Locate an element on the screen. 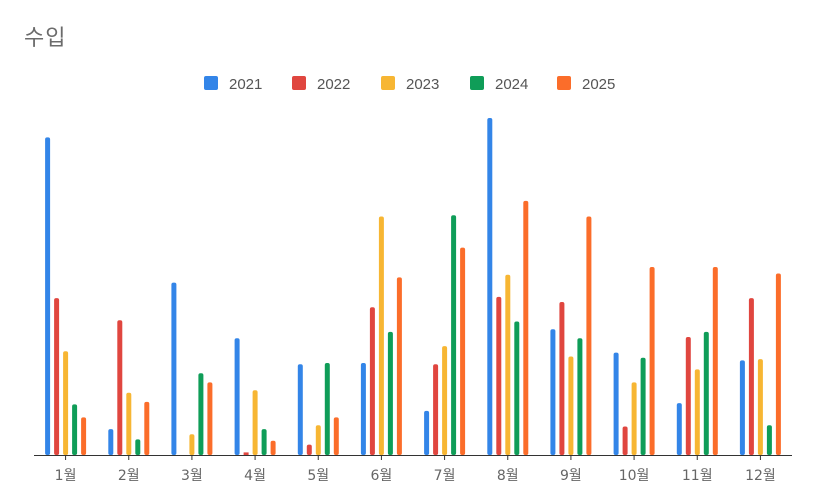 Image resolution: width=820 pixels, height=503 pixels. legend-item-2024: 2024 is located at coordinates (499, 84).